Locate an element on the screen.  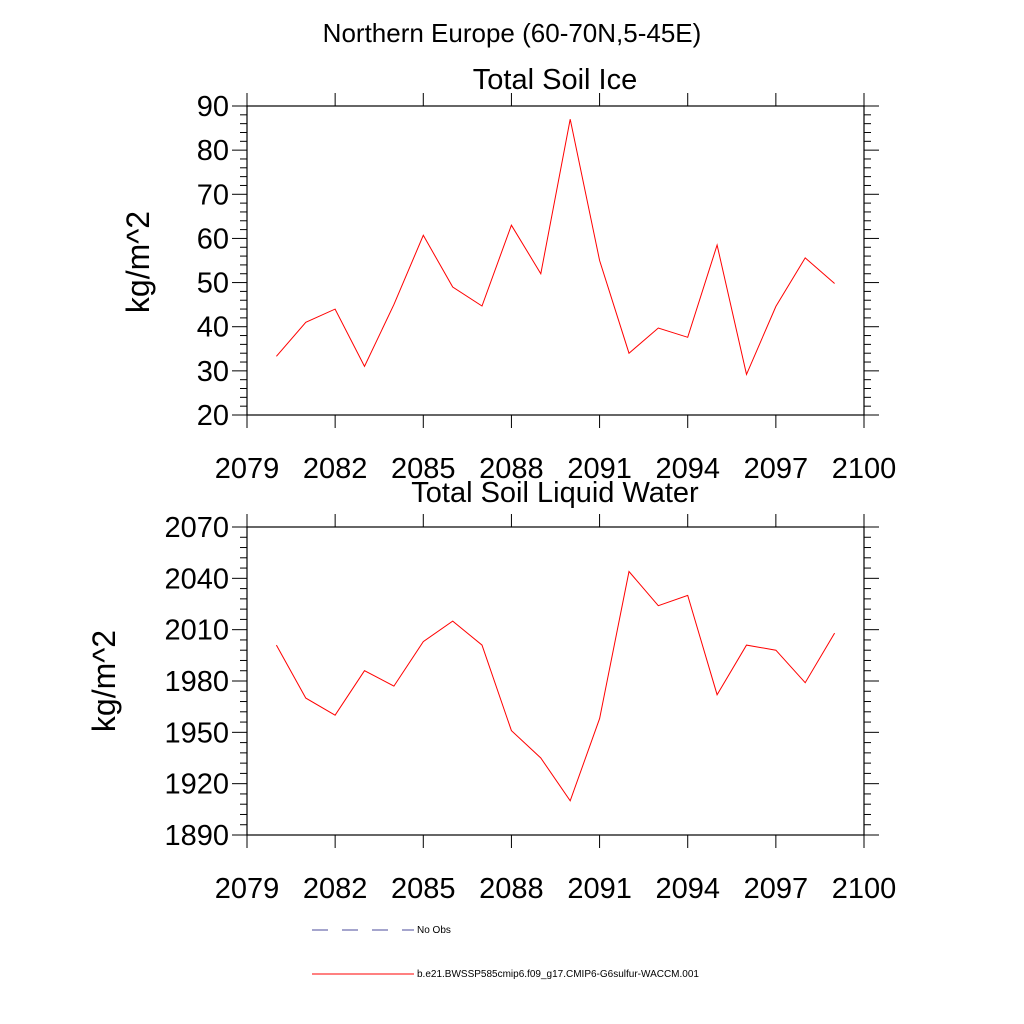
series-line-soil-ice is located at coordinates (555, 248).